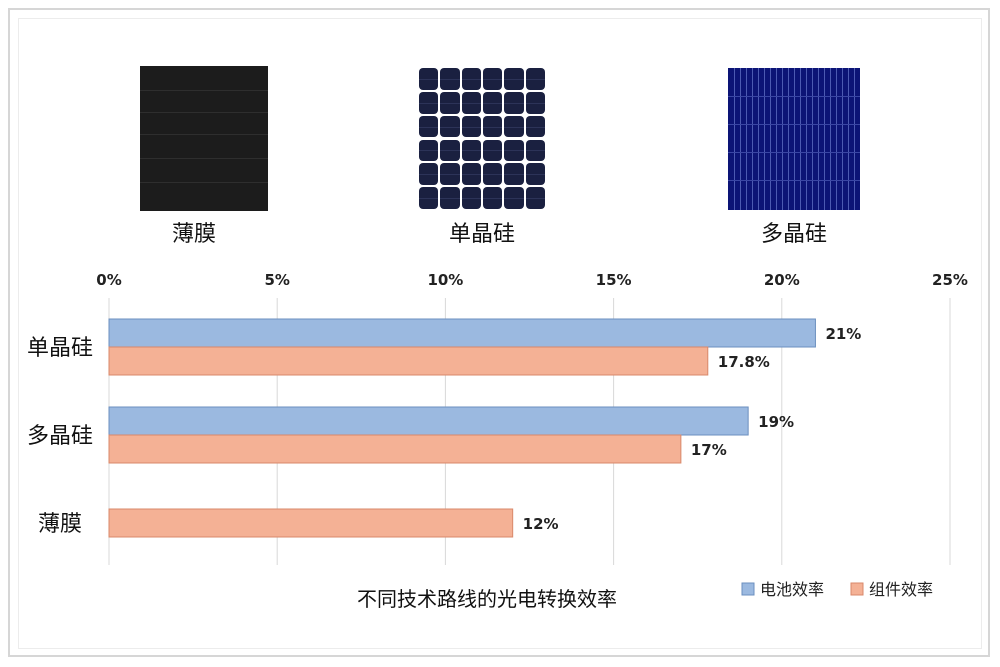  Describe the element at coordinates (60, 524) in the screenshot. I see `category-label: 薄膜` at that location.